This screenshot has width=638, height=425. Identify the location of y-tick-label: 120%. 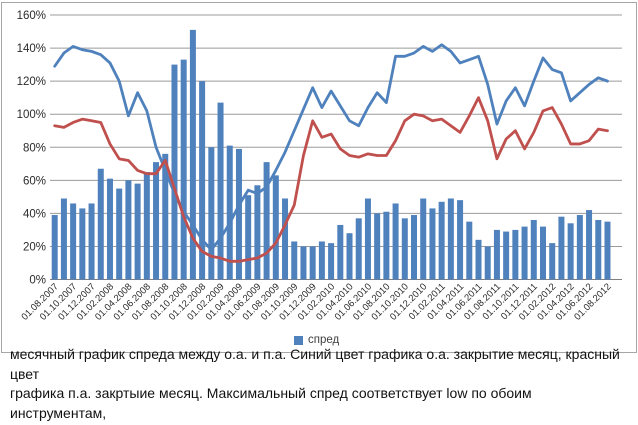
(31, 82).